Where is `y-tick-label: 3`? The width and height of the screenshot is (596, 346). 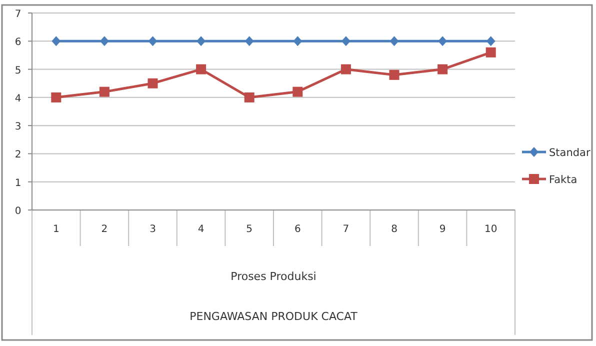
y-tick-label: 3 is located at coordinates (18, 127).